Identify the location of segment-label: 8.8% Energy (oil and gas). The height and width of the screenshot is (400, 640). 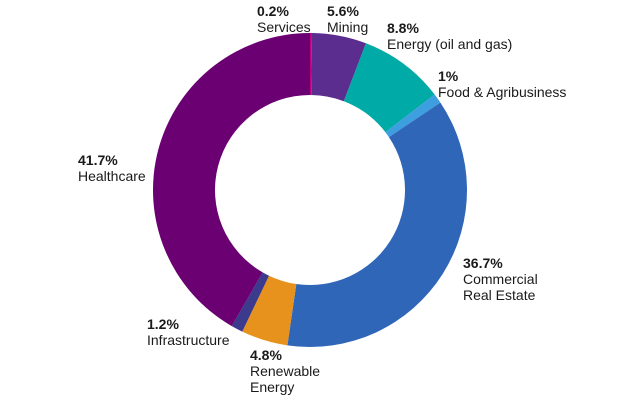
(457, 36).